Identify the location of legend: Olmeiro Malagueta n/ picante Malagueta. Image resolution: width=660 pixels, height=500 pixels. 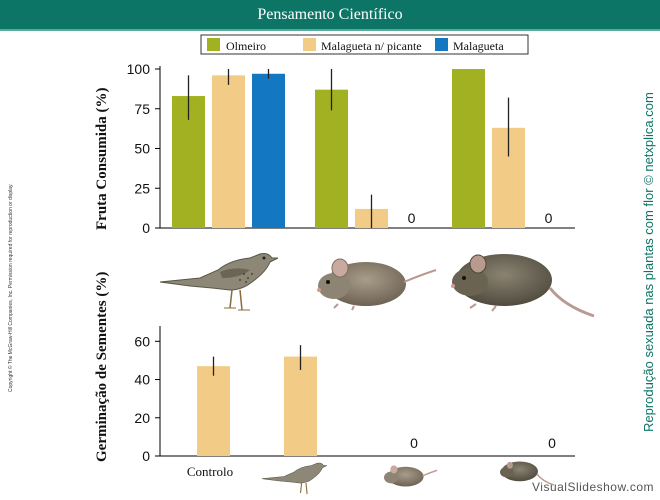
(364, 44).